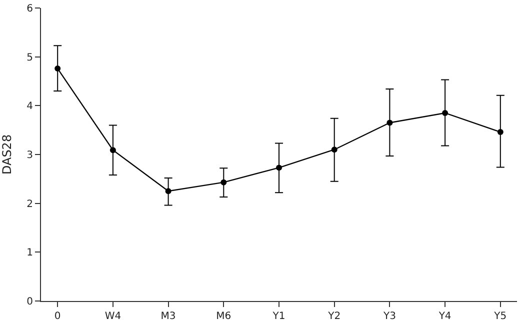  Describe the element at coordinates (279, 316) in the screenshot. I see `x-tick-label: Y1` at that location.